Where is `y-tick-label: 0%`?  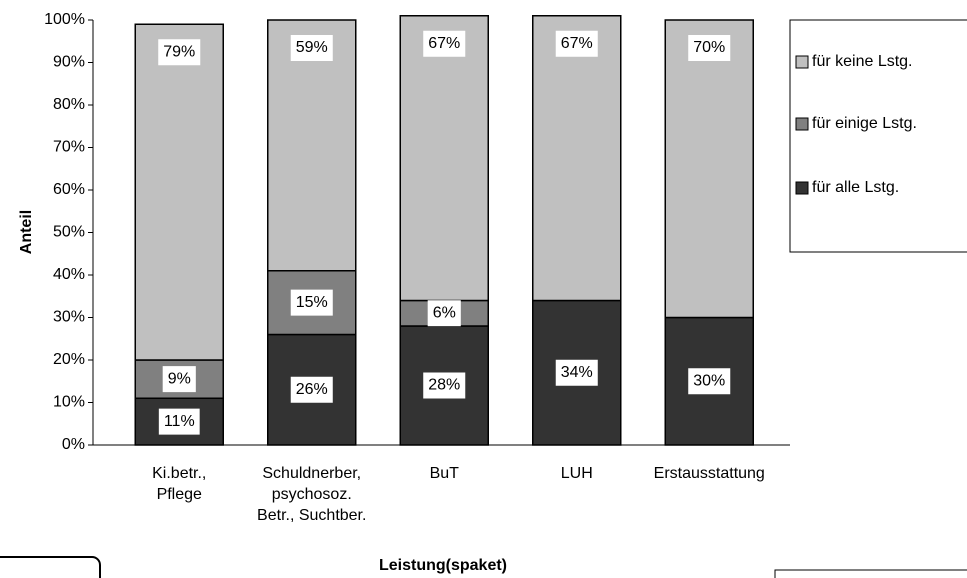 y-tick-label: 0% is located at coordinates (73, 444).